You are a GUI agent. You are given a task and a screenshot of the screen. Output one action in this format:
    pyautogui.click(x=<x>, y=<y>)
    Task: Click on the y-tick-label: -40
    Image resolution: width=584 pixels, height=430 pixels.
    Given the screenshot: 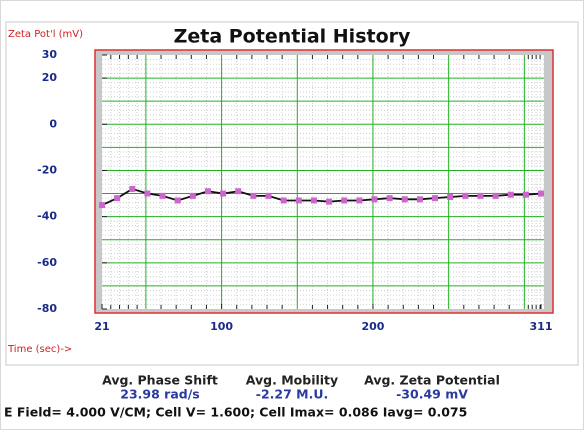 What is the action you would take?
    pyautogui.click(x=47, y=216)
    